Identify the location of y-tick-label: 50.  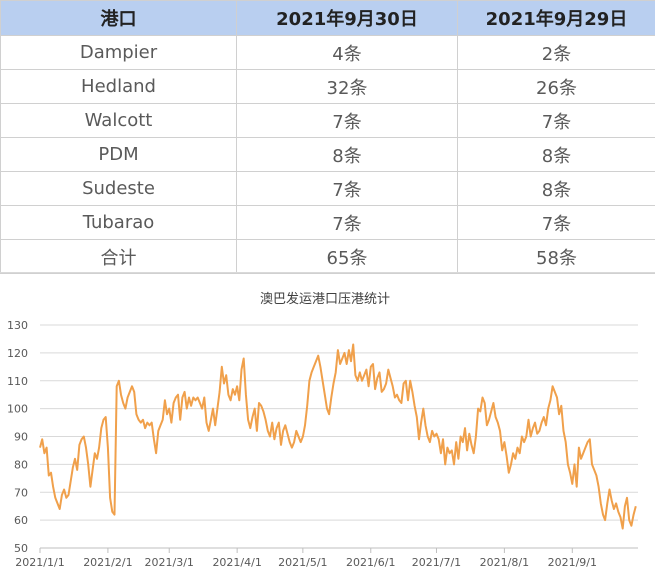
(21, 548).